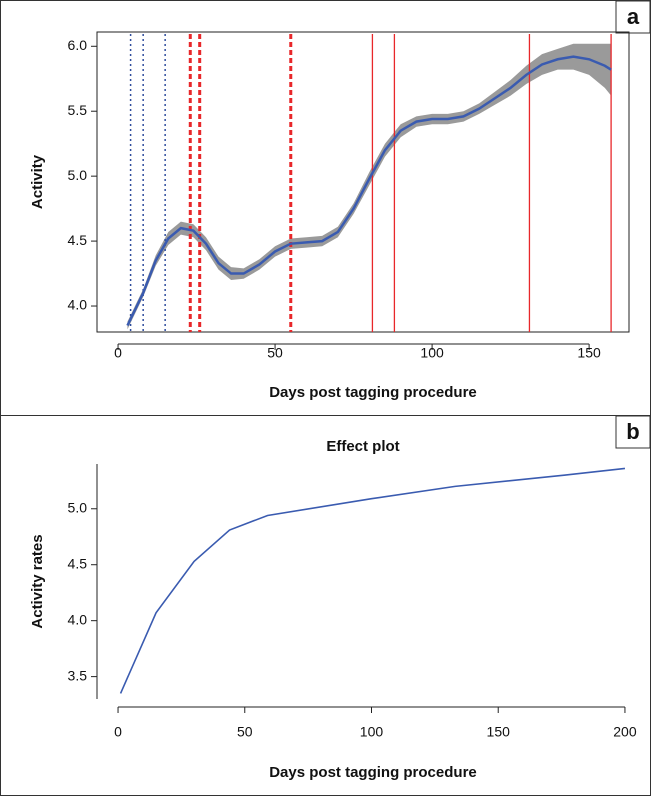 The image size is (651, 796). I want to click on chart-title: Effect plot, so click(362, 446).